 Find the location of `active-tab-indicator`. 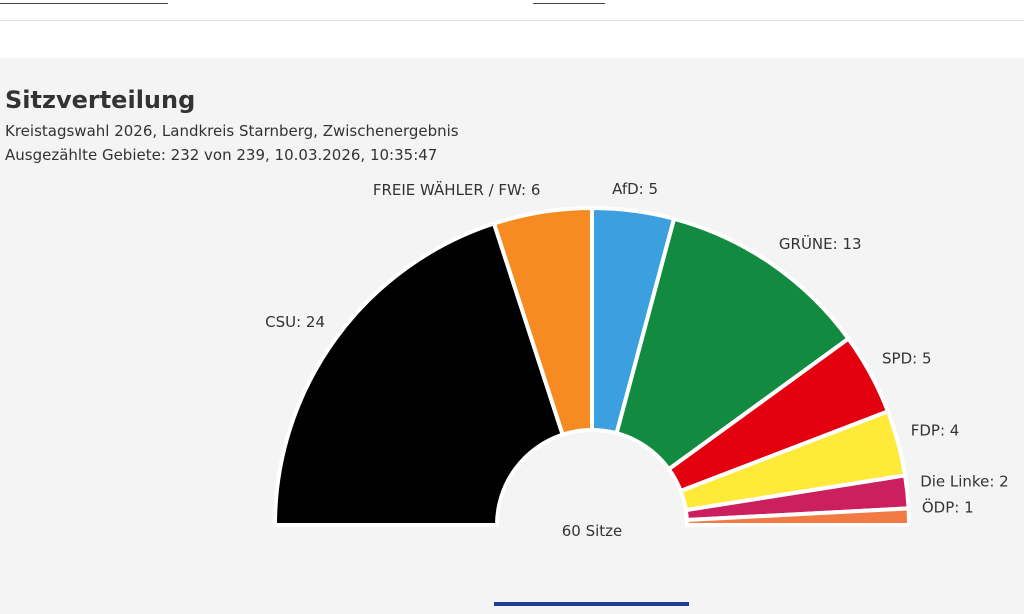

active-tab-indicator is located at coordinates (591, 604).